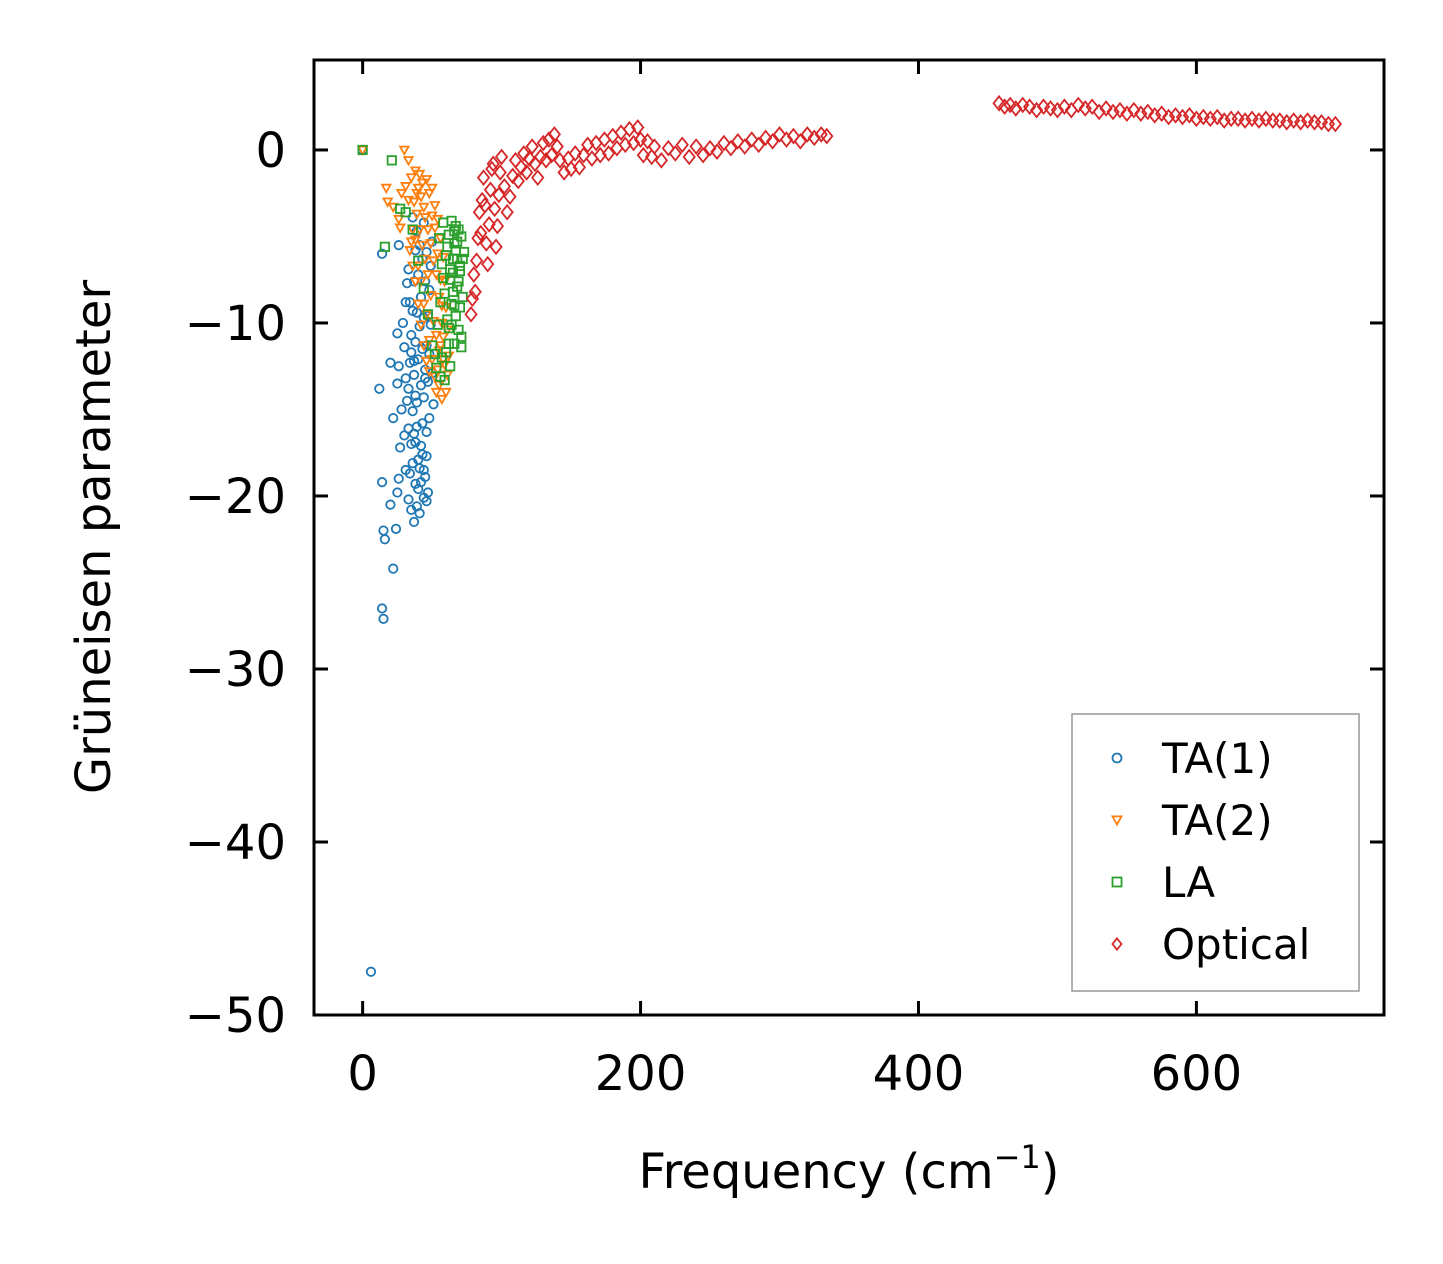 The width and height of the screenshot is (1443, 1264). What do you see at coordinates (1117, 852) in the screenshot?
I see `legend-markers` at bounding box center [1117, 852].